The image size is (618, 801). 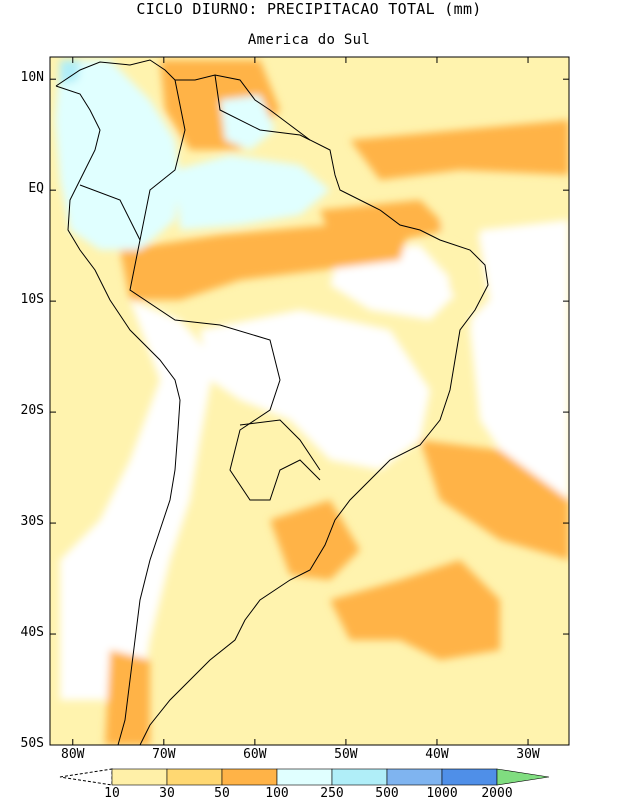 I want to click on y-tick-label: 20S, so click(x=32, y=411).